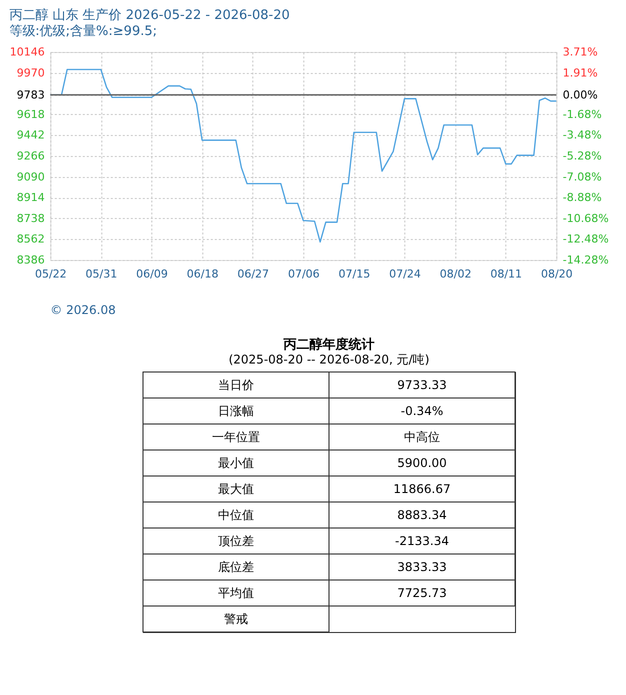 This screenshot has height=695, width=626. Describe the element at coordinates (30, 218) in the screenshot. I see `y-tick-label: 8738` at that location.